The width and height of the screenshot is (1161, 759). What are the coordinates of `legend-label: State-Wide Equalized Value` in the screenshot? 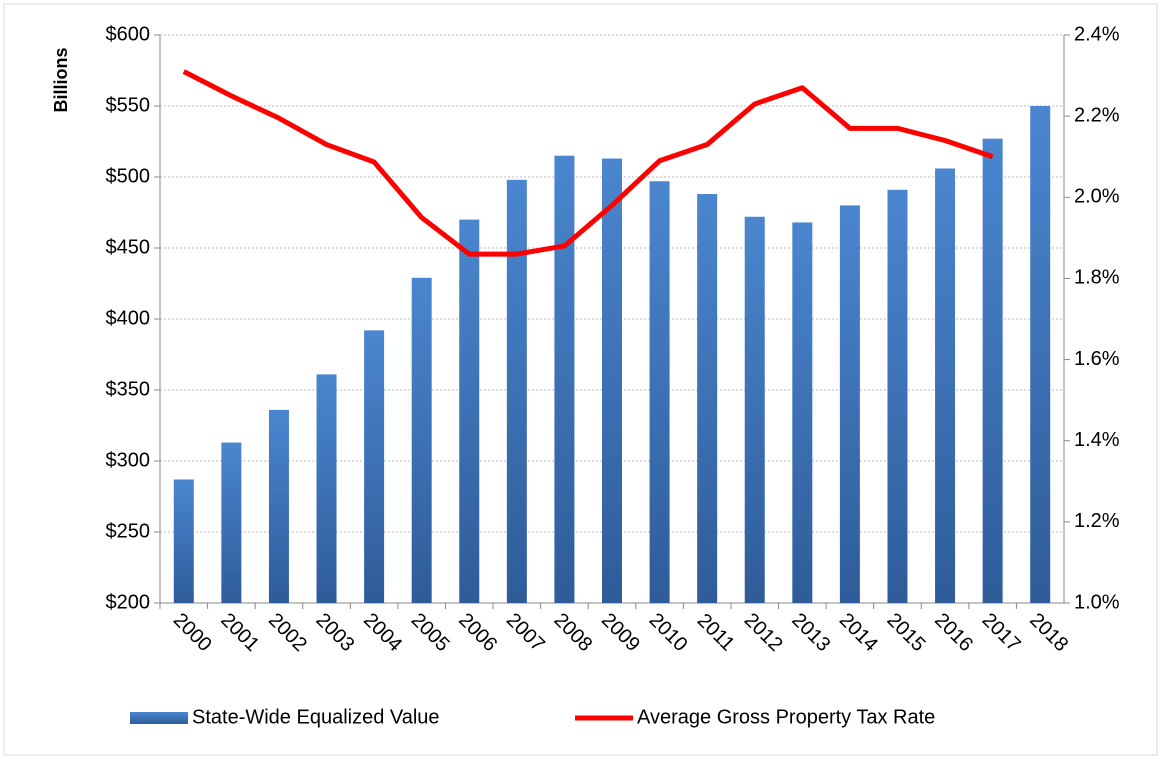 It's located at (316, 717).